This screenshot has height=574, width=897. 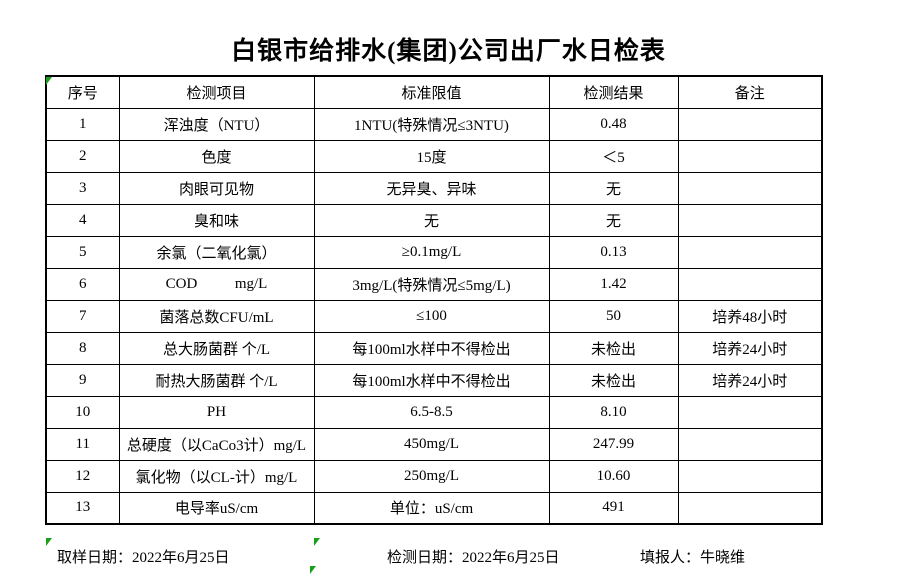 I want to click on col-header-remark: 备注, so click(x=750, y=92).